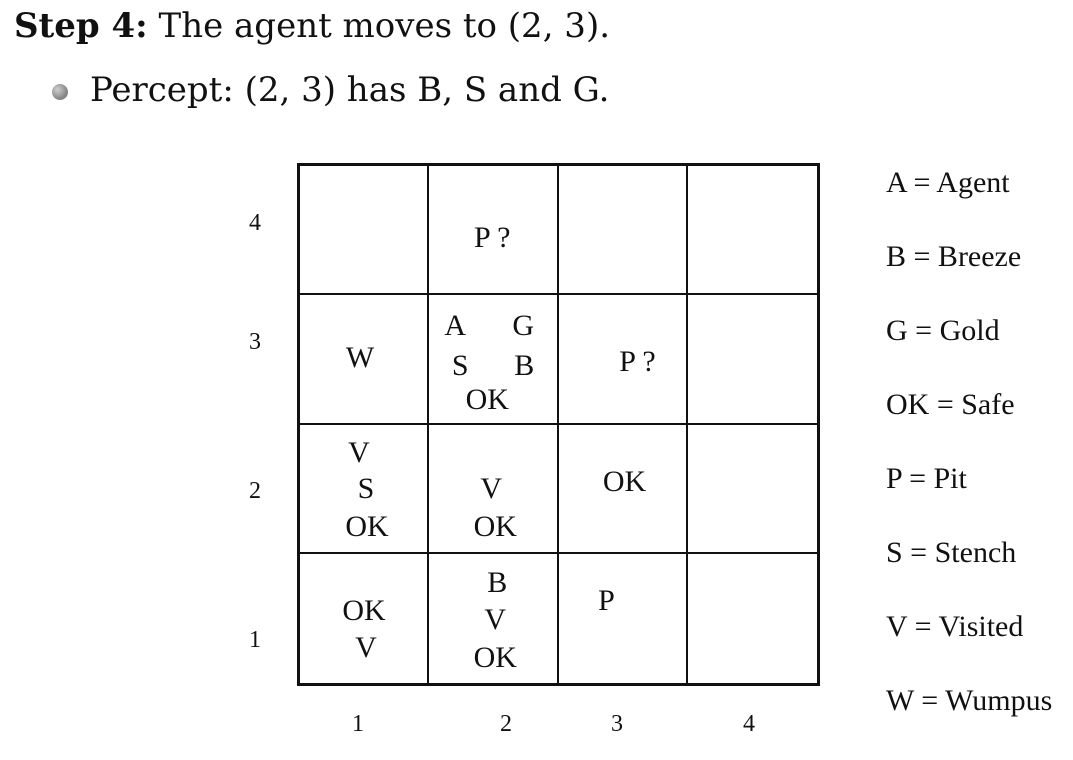 This screenshot has width=1073, height=760. I want to click on cell-3-2-mark-ok: OK, so click(624, 481).